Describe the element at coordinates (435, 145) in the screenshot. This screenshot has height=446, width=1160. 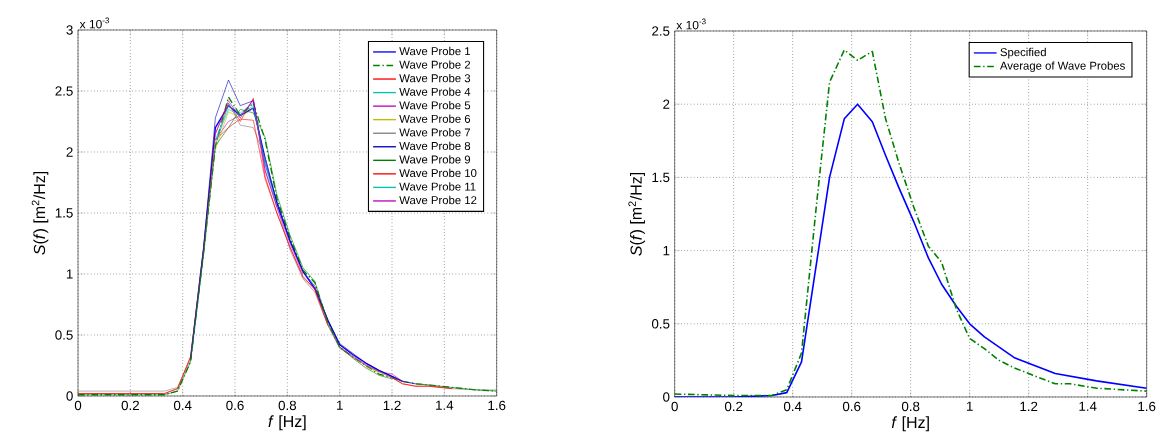
I see `legend-label: Wave Probe 8` at that location.